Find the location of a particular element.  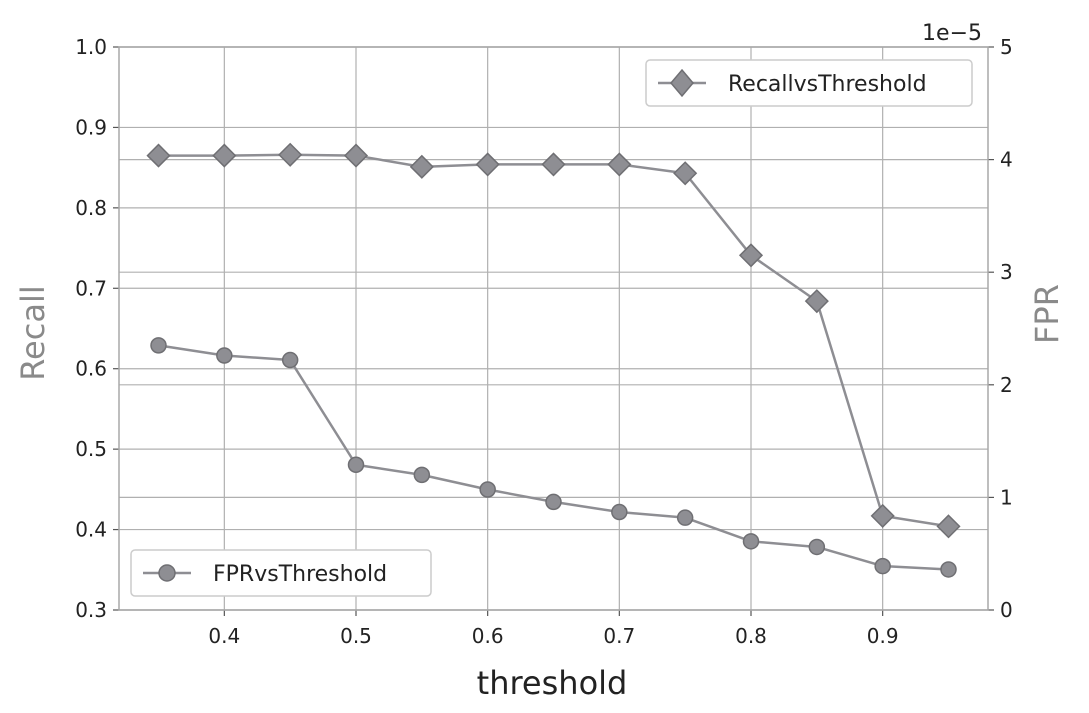

y-left-tick-label: 0.3 is located at coordinates (91, 610).